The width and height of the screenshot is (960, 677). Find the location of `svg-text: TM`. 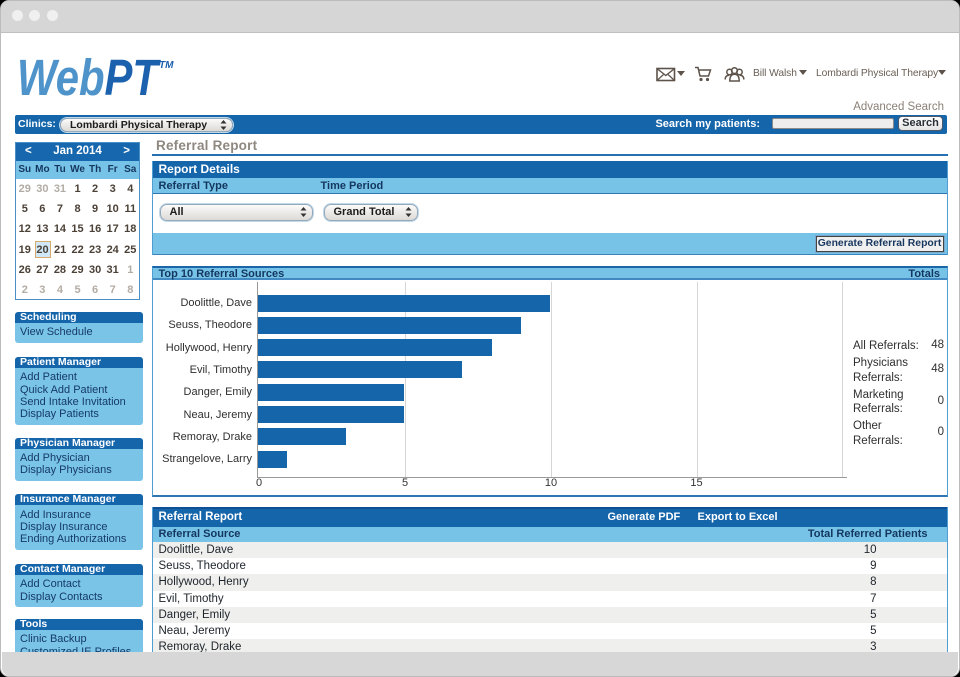

svg-text: TM is located at coordinates (166, 65).